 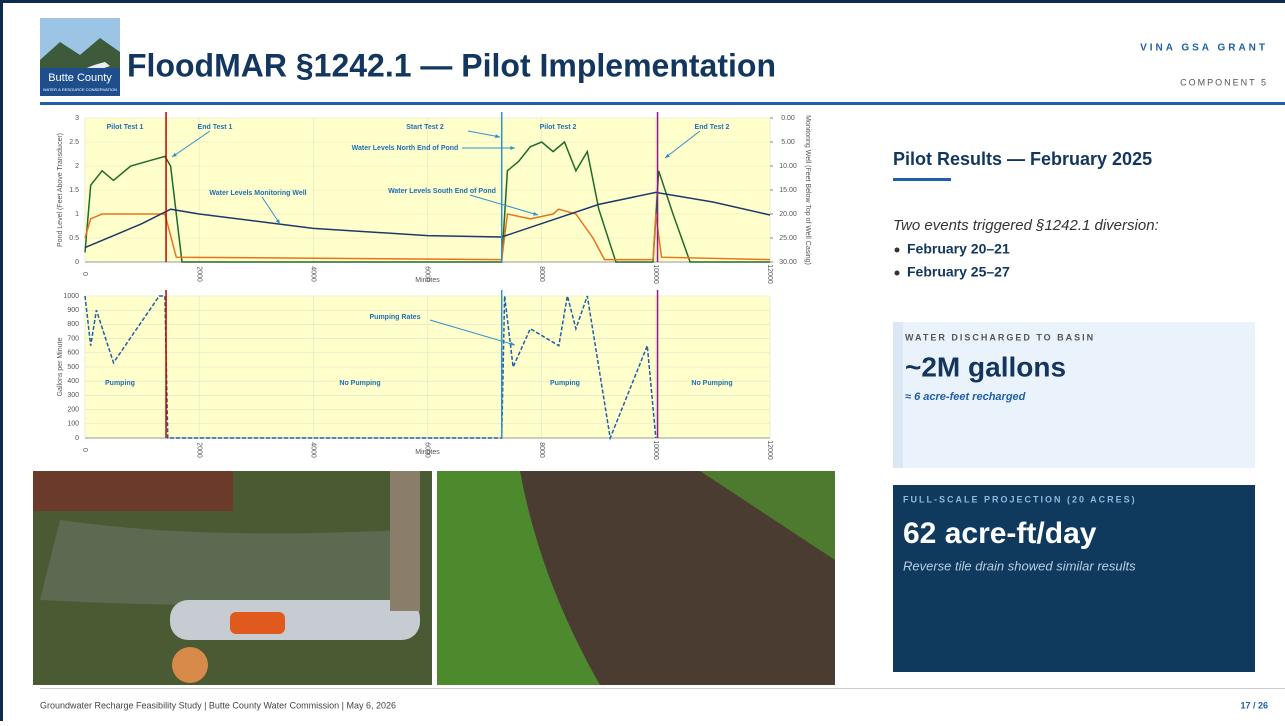 What do you see at coordinates (642, 1) in the screenshot?
I see `top-border` at bounding box center [642, 1].